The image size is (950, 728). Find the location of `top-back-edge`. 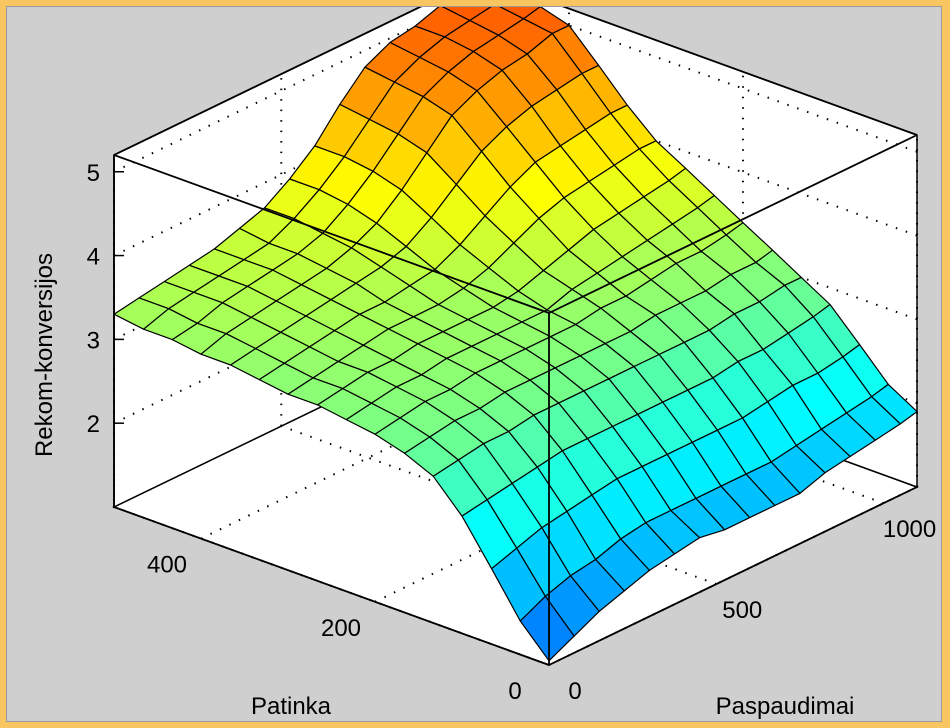

top-back-edge is located at coordinates (268, 81).